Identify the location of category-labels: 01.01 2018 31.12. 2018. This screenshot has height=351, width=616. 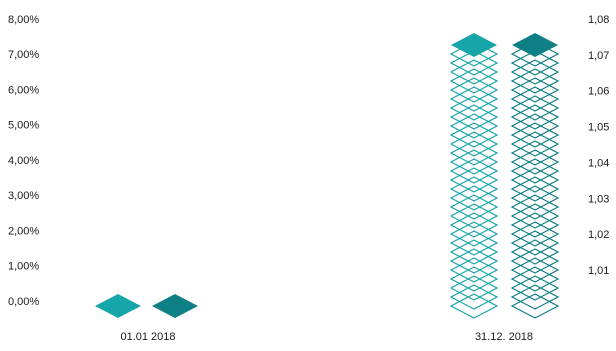
(326, 337).